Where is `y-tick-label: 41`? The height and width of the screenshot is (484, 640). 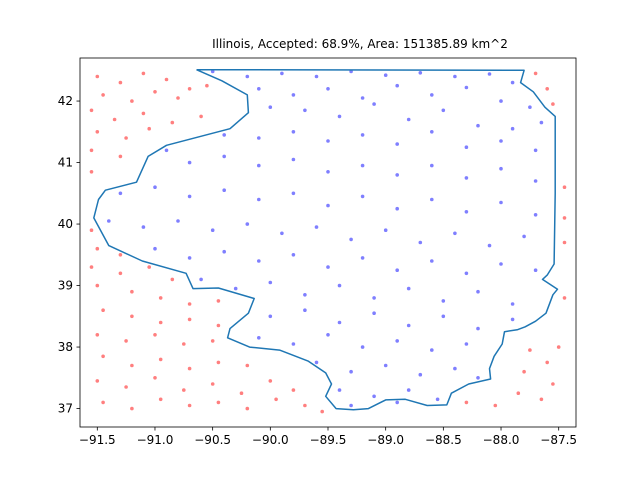
y-tick-label: 41 is located at coordinates (65, 163).